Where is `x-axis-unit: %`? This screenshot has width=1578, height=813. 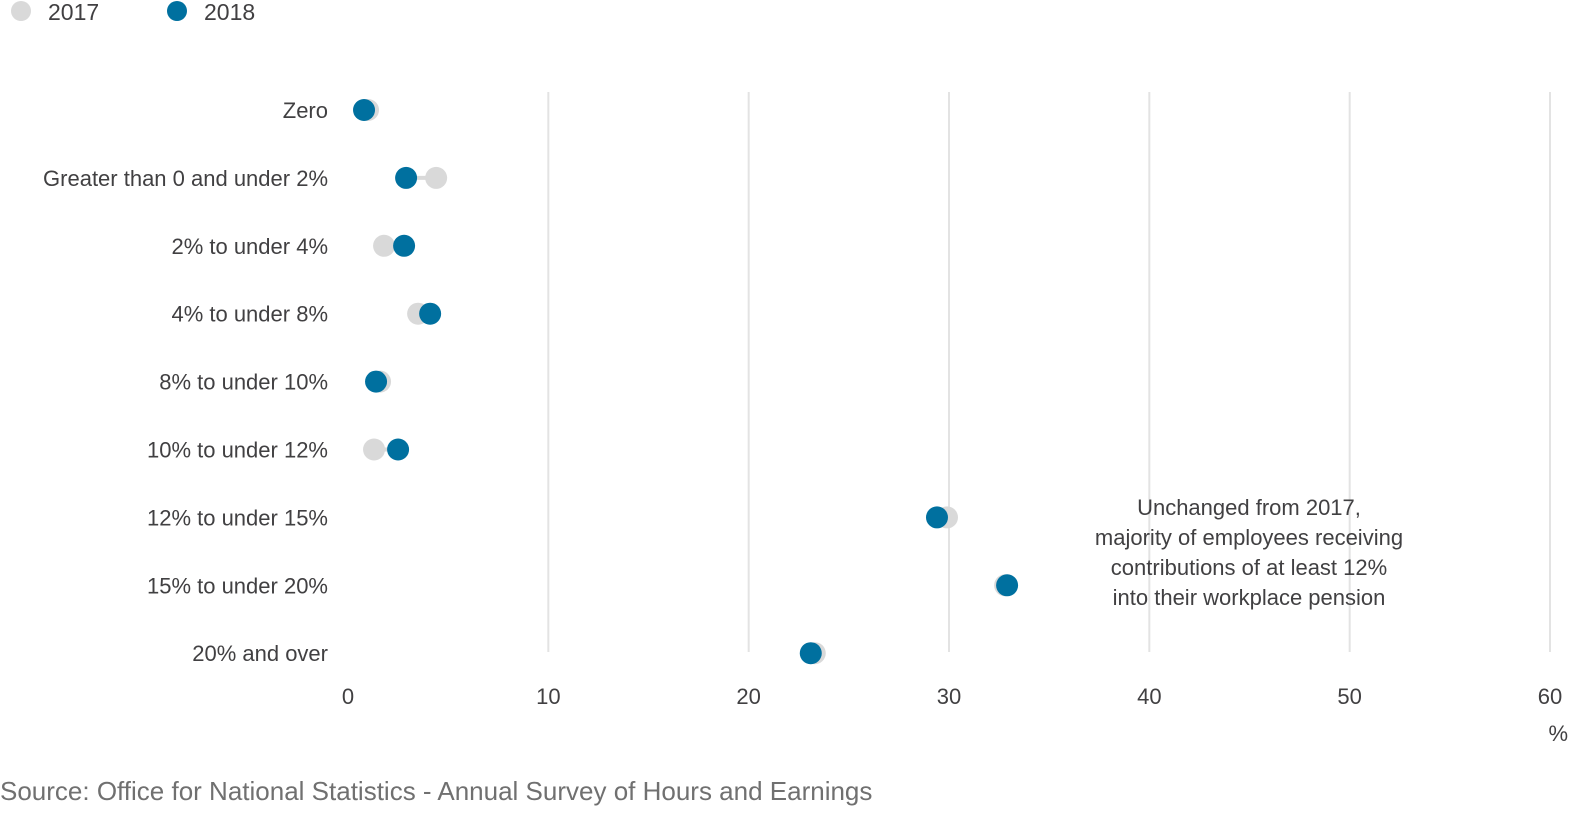 x-axis-unit: % is located at coordinates (1558, 733).